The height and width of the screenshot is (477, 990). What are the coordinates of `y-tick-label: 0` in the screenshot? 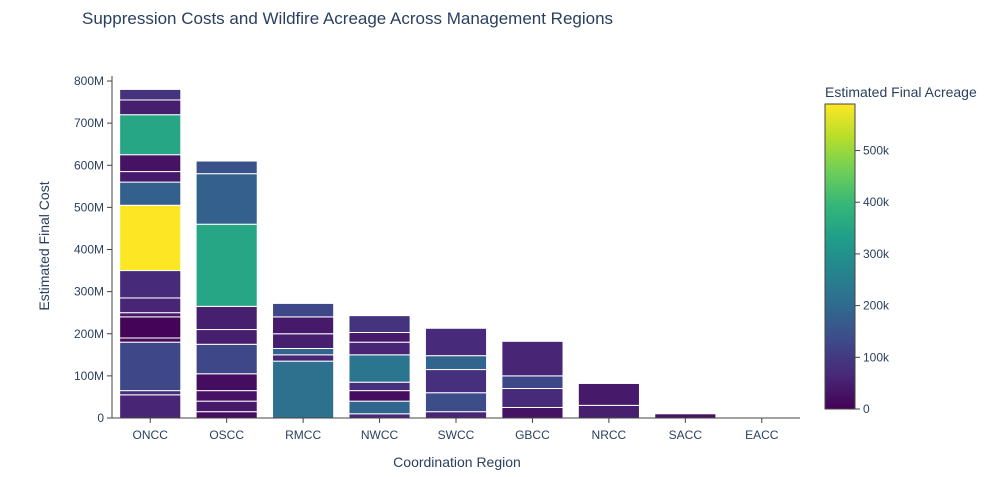 It's located at (100, 418).